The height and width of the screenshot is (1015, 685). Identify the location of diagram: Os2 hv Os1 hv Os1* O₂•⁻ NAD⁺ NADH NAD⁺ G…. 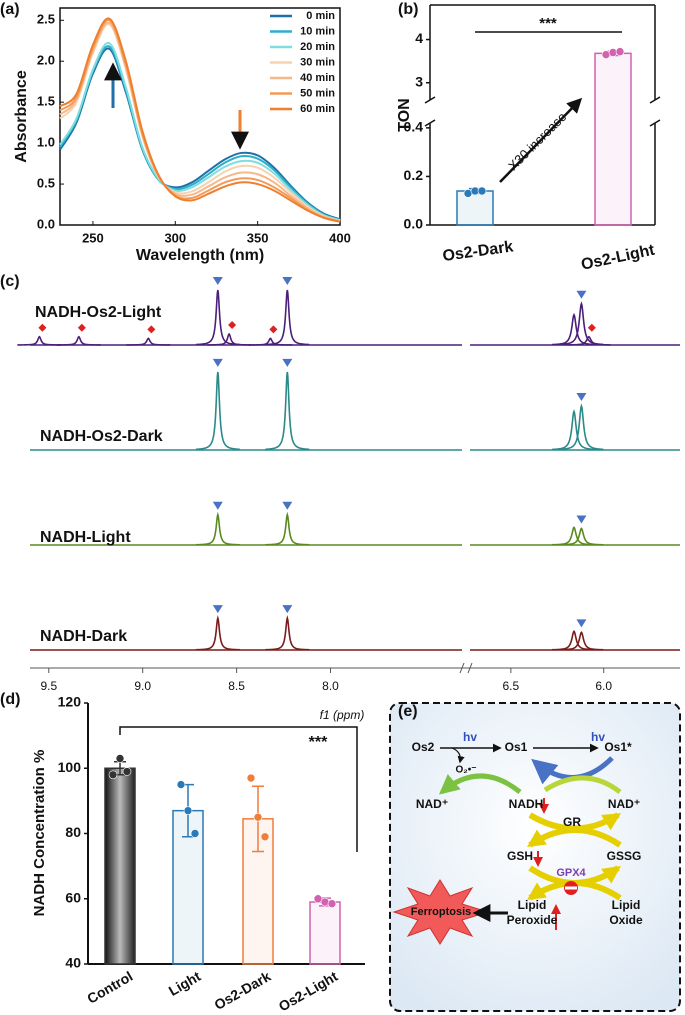
(535, 857).